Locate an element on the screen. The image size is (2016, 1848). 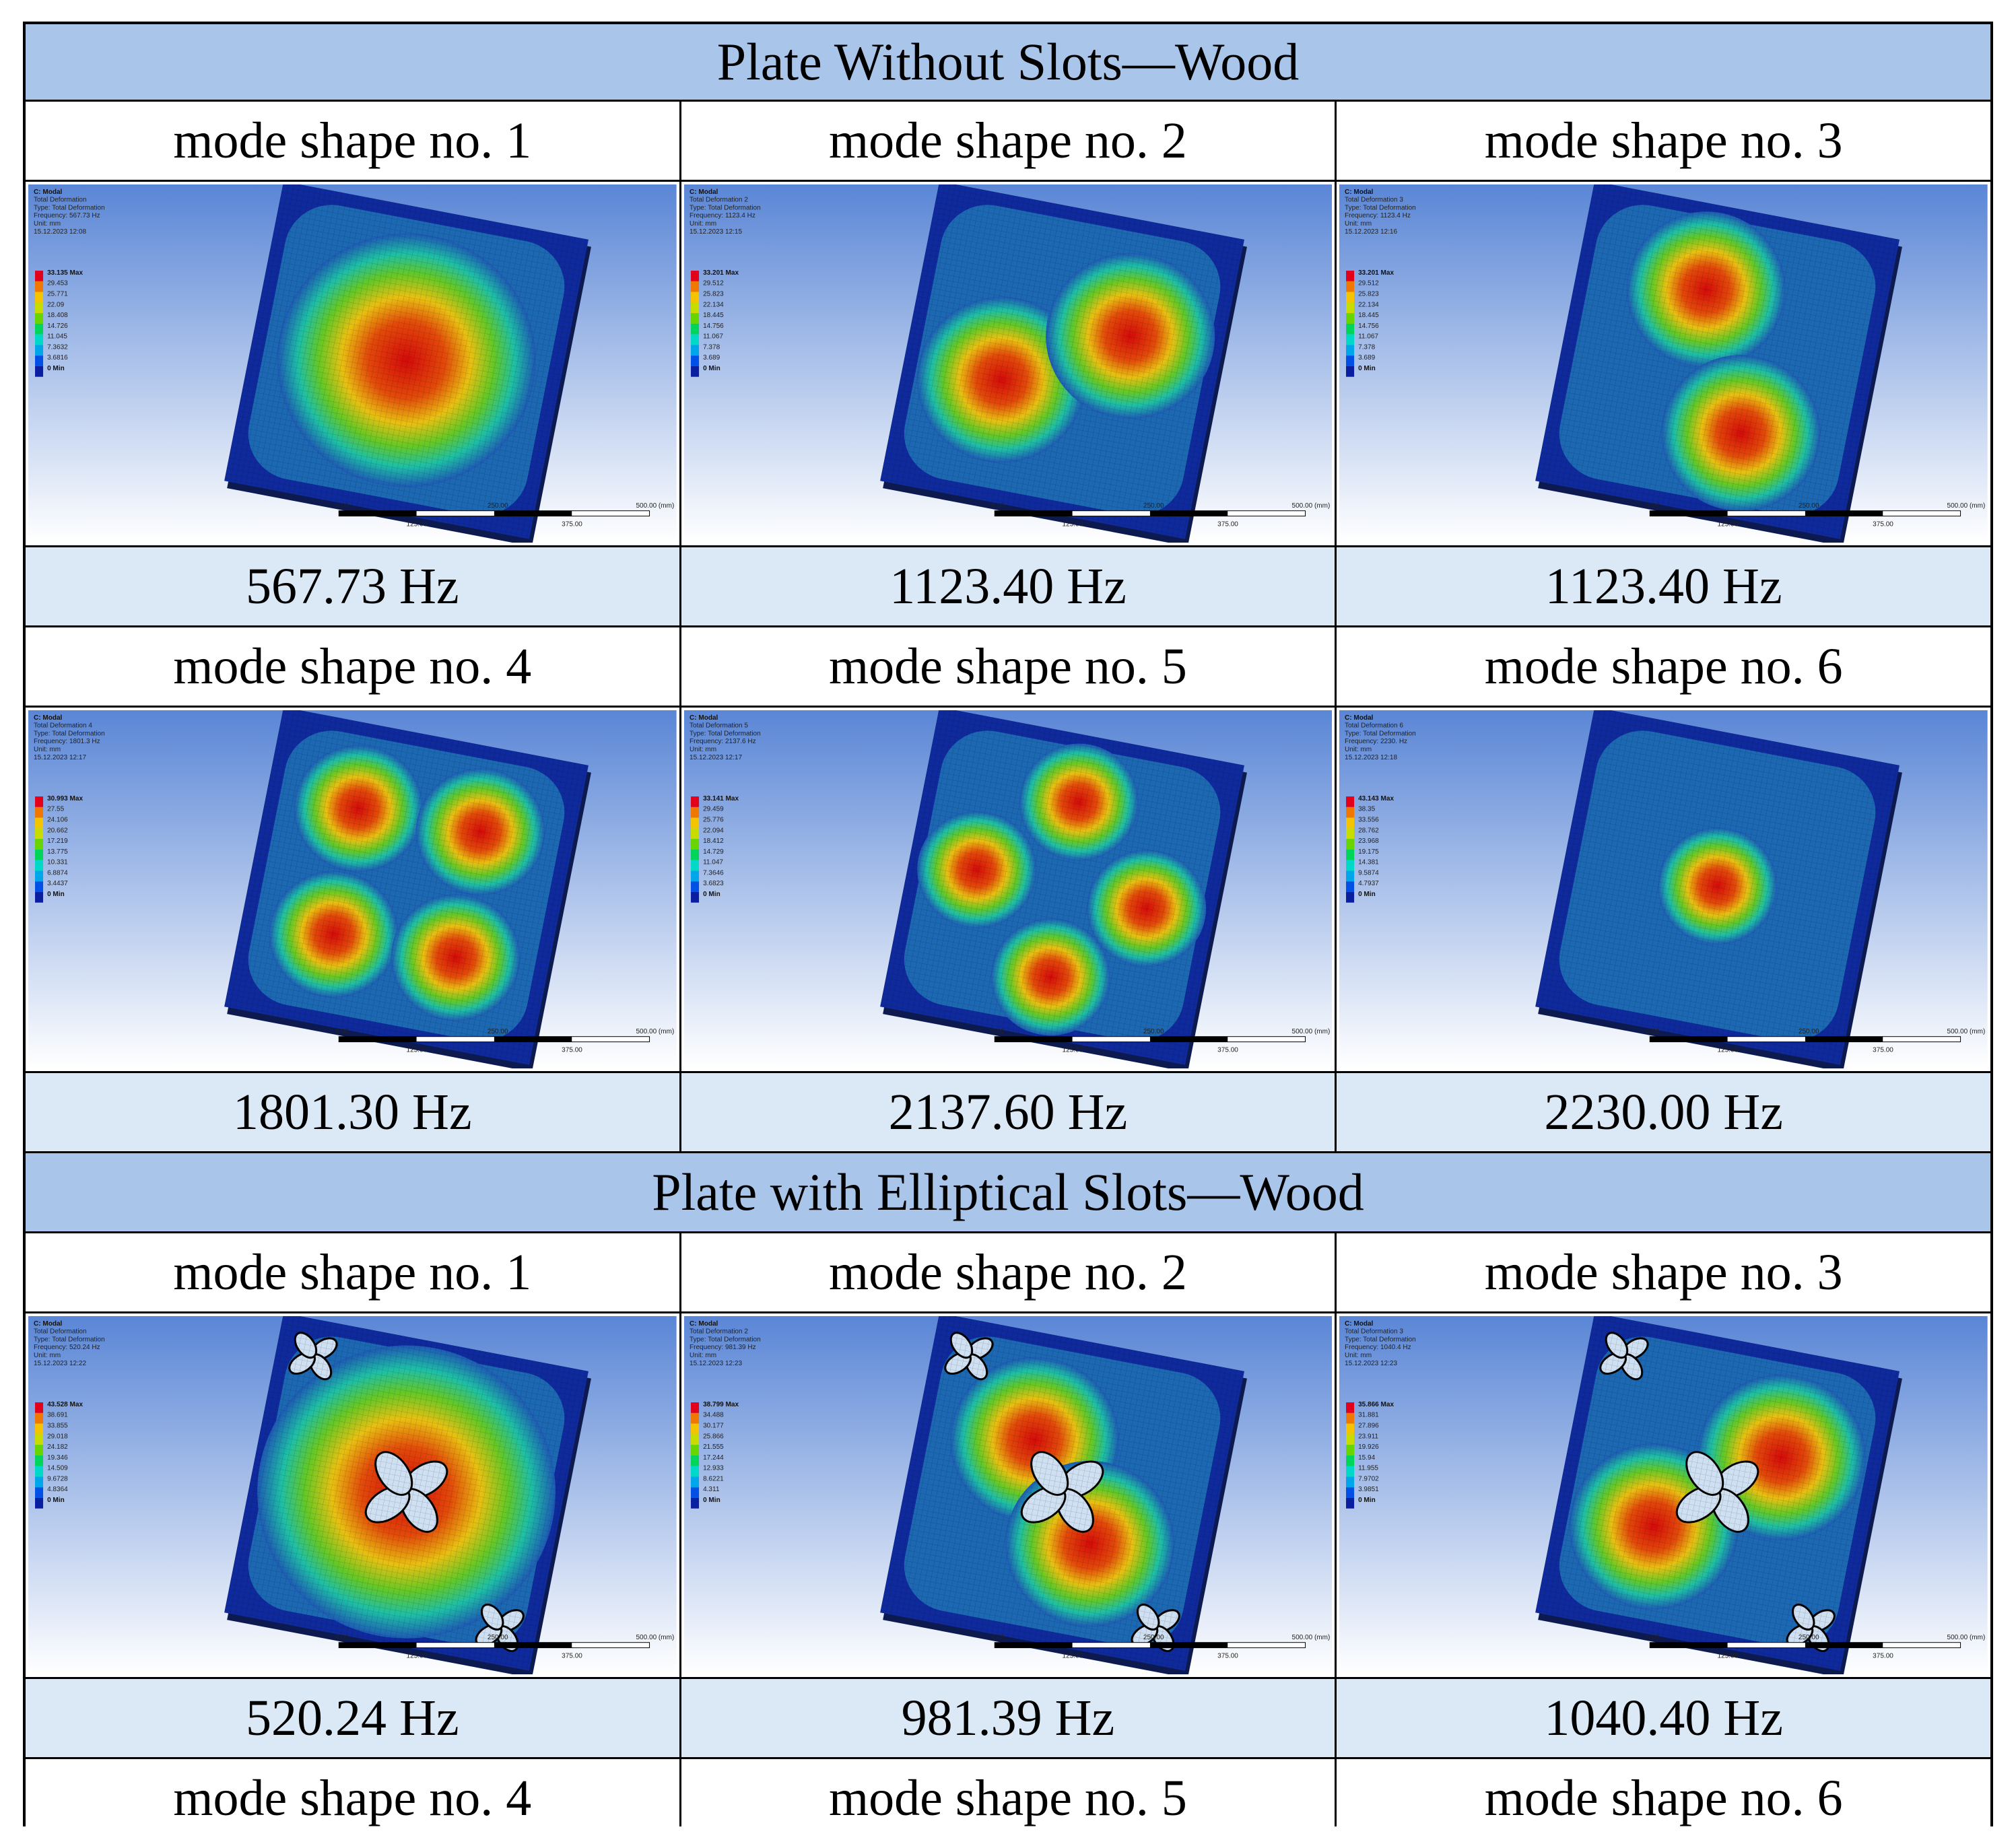
mode-label: mode shape no. 6 is located at coordinates (1663, 666).